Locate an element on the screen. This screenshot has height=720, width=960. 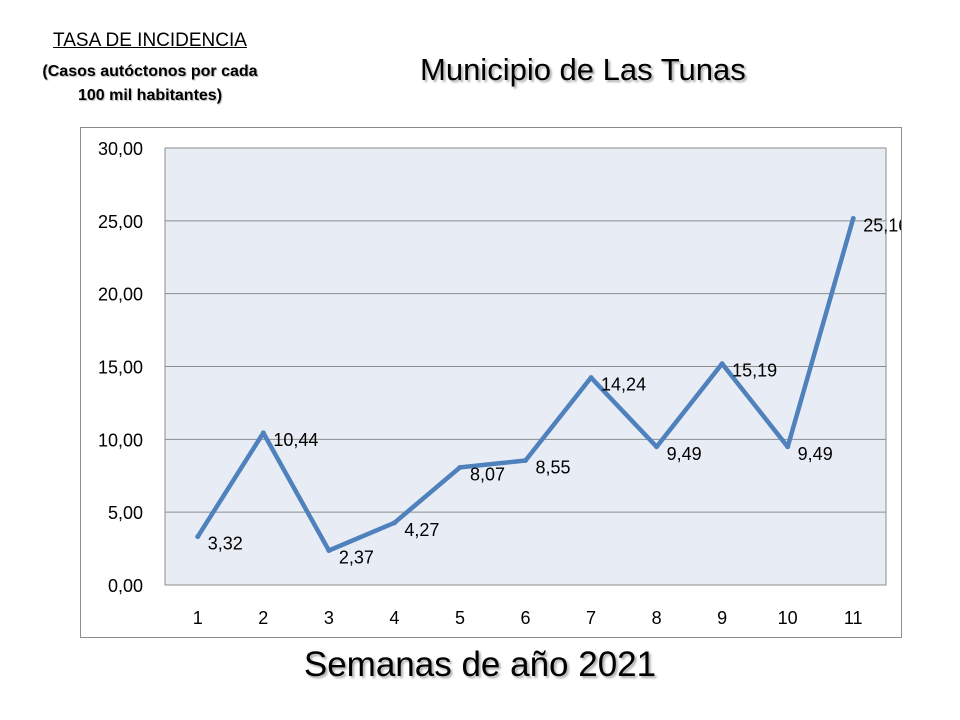
y-tick-label: 15,00 is located at coordinates (120, 368).